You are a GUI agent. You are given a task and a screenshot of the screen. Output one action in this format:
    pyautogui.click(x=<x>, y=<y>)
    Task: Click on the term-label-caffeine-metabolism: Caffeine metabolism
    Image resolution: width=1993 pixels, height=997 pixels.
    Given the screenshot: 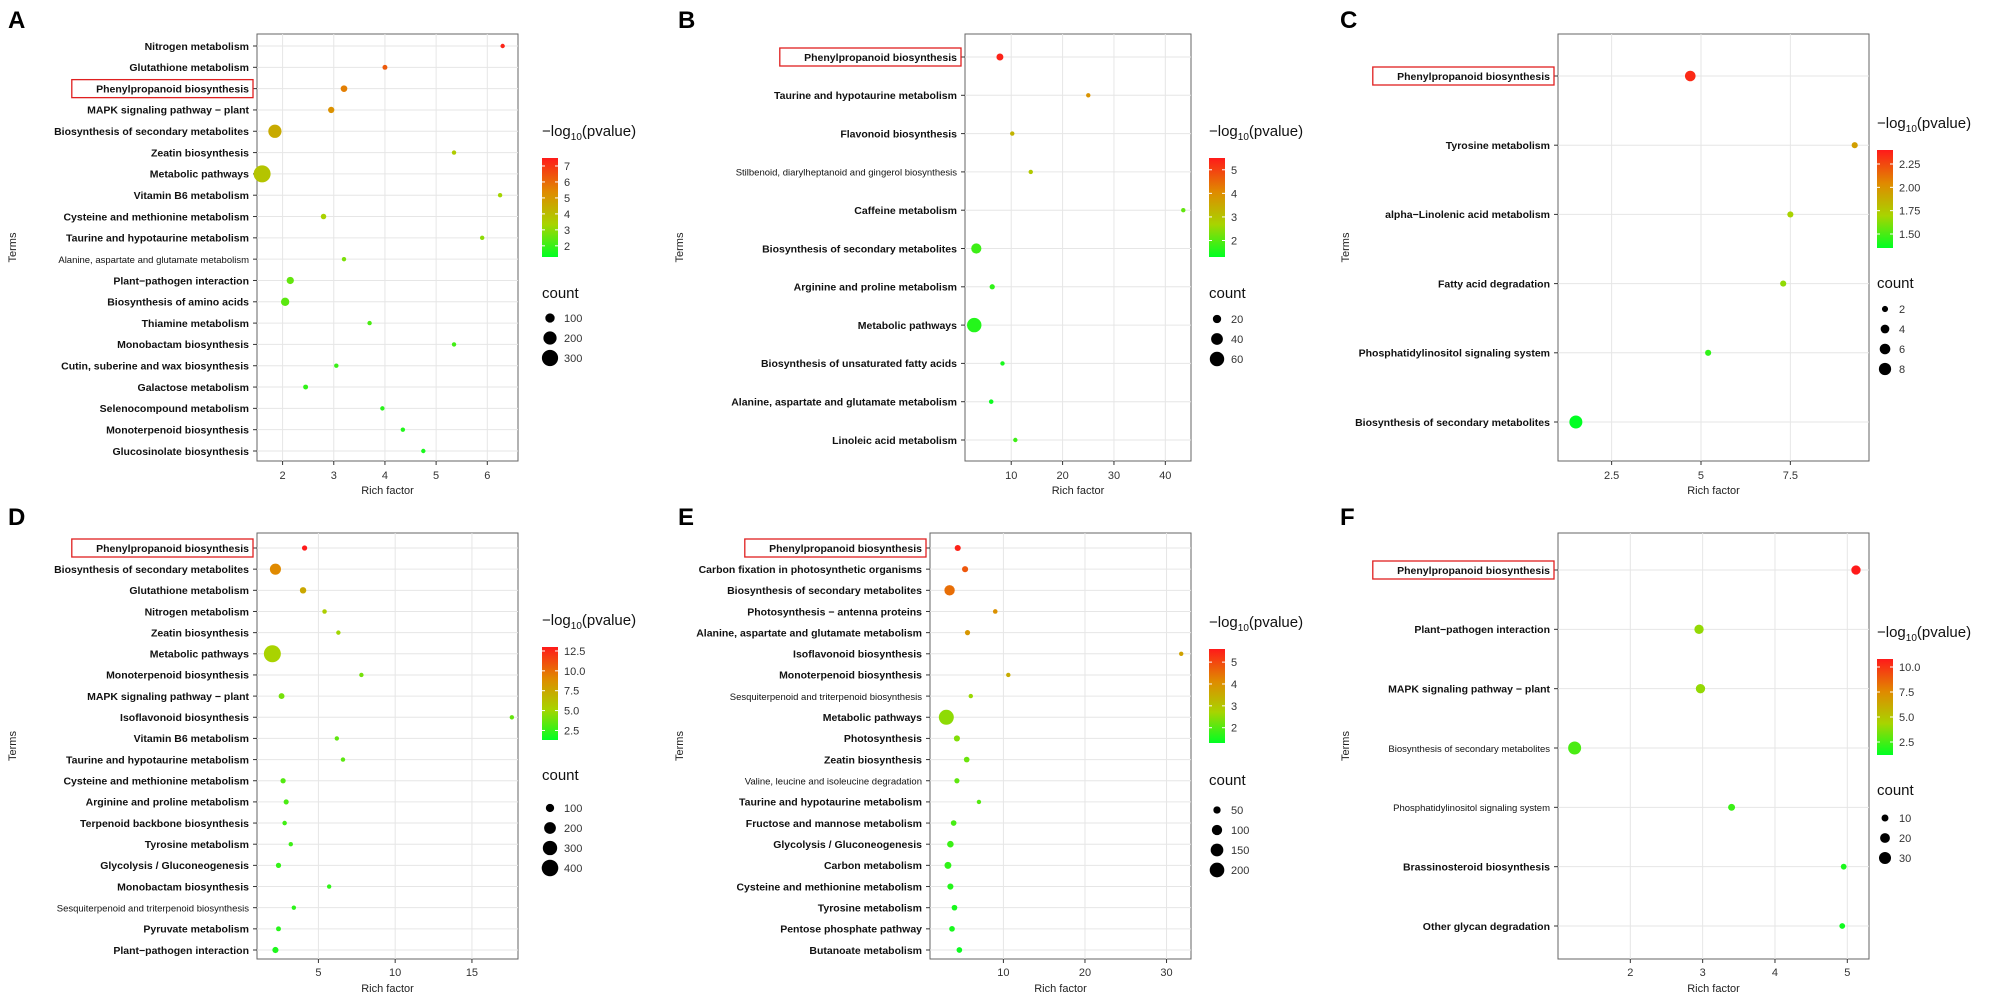 What is the action you would take?
    pyautogui.click(x=905, y=211)
    